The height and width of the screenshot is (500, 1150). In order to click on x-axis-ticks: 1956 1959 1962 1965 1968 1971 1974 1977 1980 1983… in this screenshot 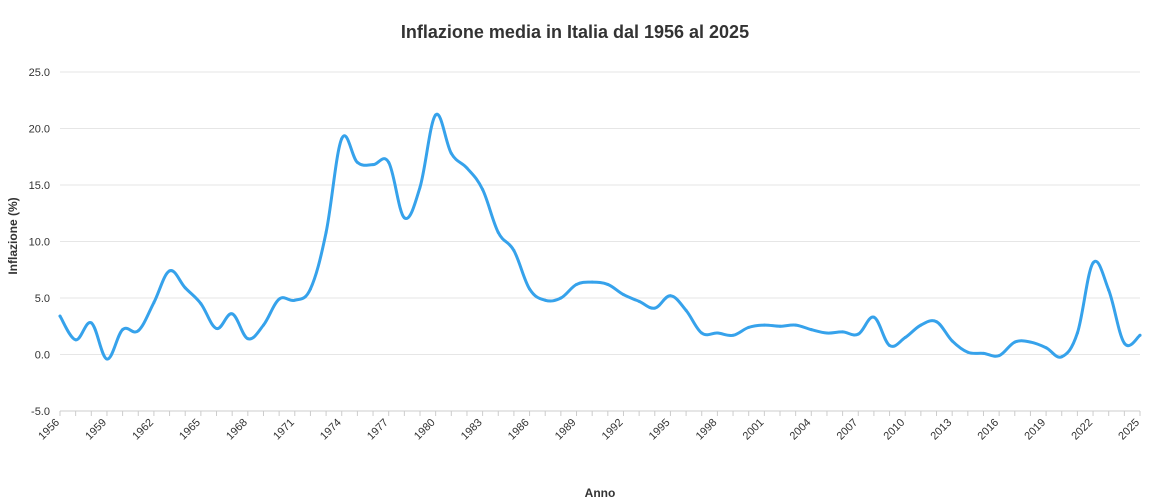, I will do `click(589, 426)`.